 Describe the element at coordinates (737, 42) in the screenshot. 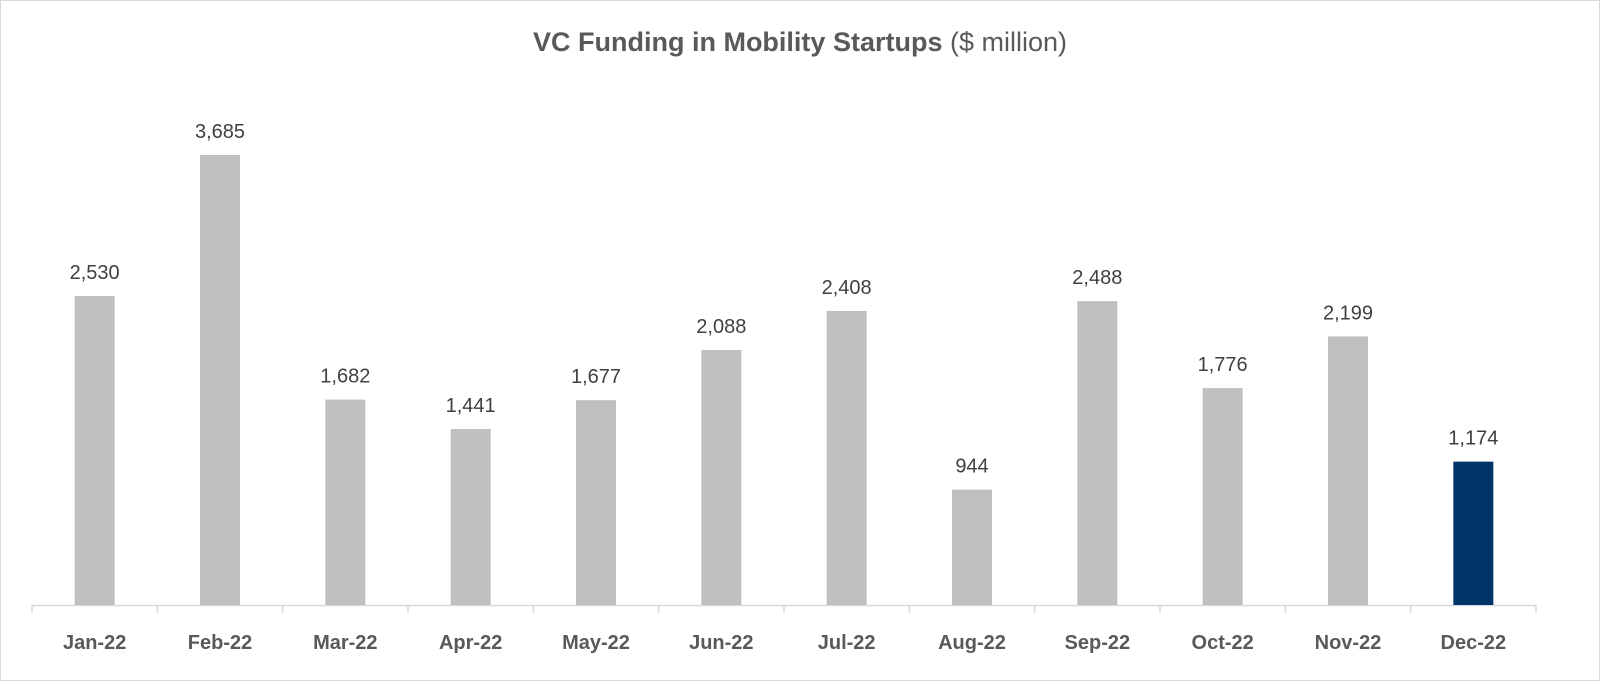

I see `chart-title-main: VC Funding in Mobility Startups` at that location.